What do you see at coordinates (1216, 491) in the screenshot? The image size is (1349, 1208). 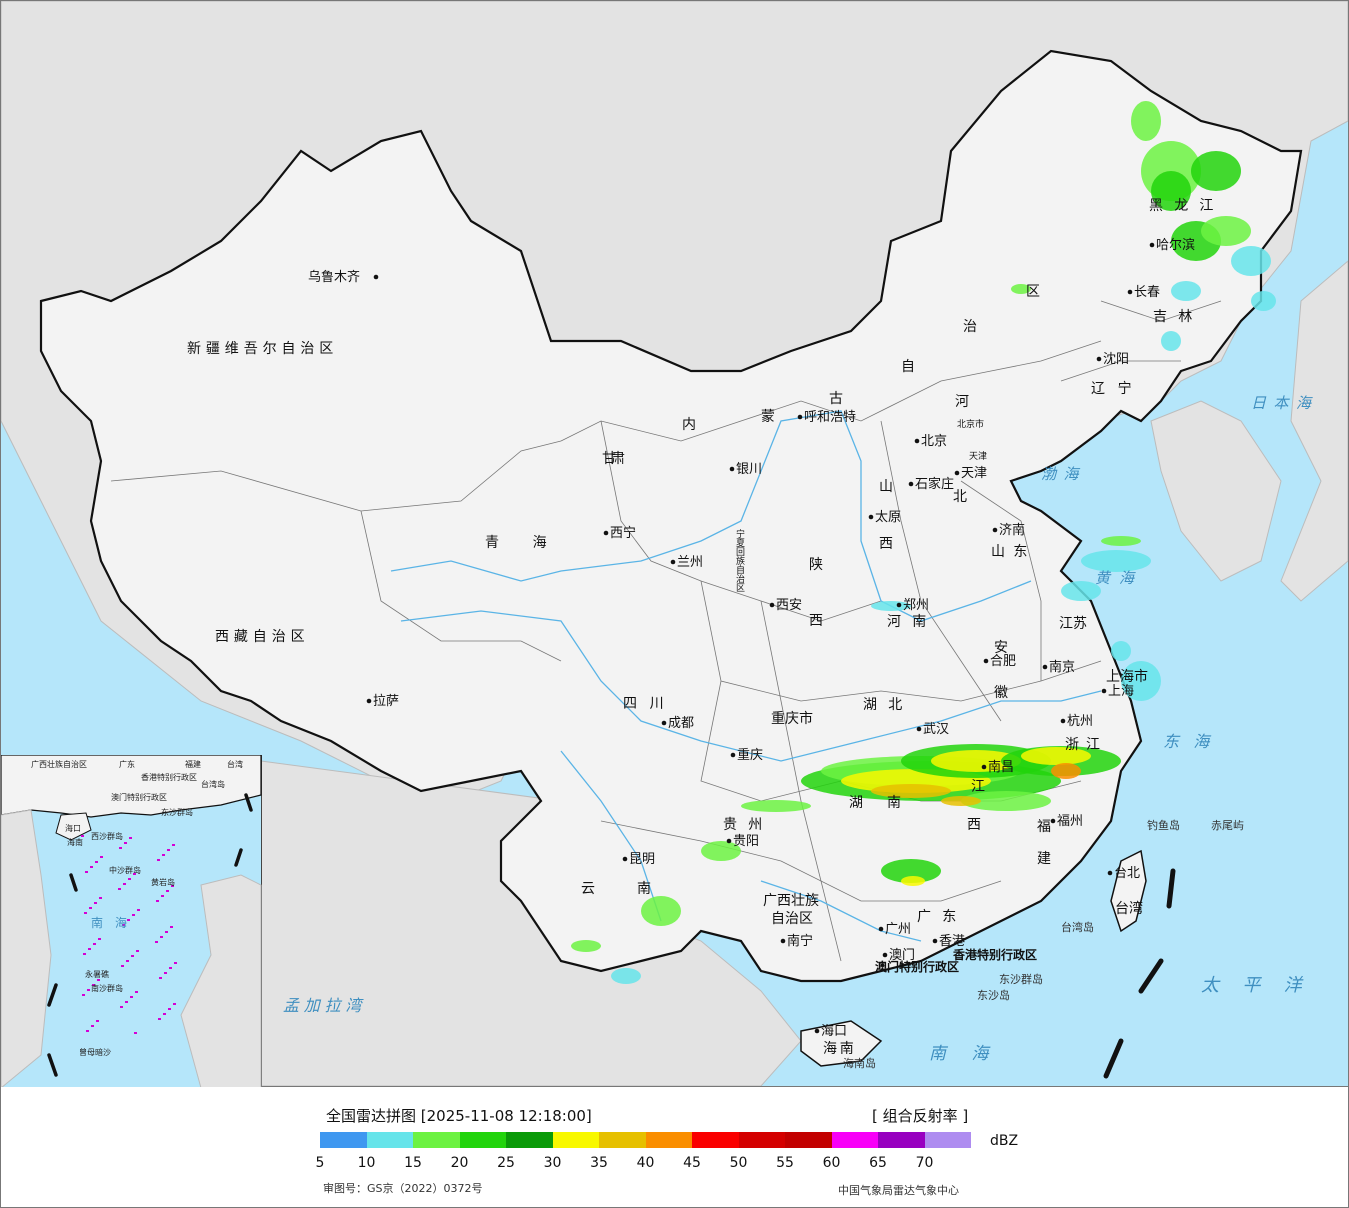 I see `neighbor-land-korea` at bounding box center [1216, 491].